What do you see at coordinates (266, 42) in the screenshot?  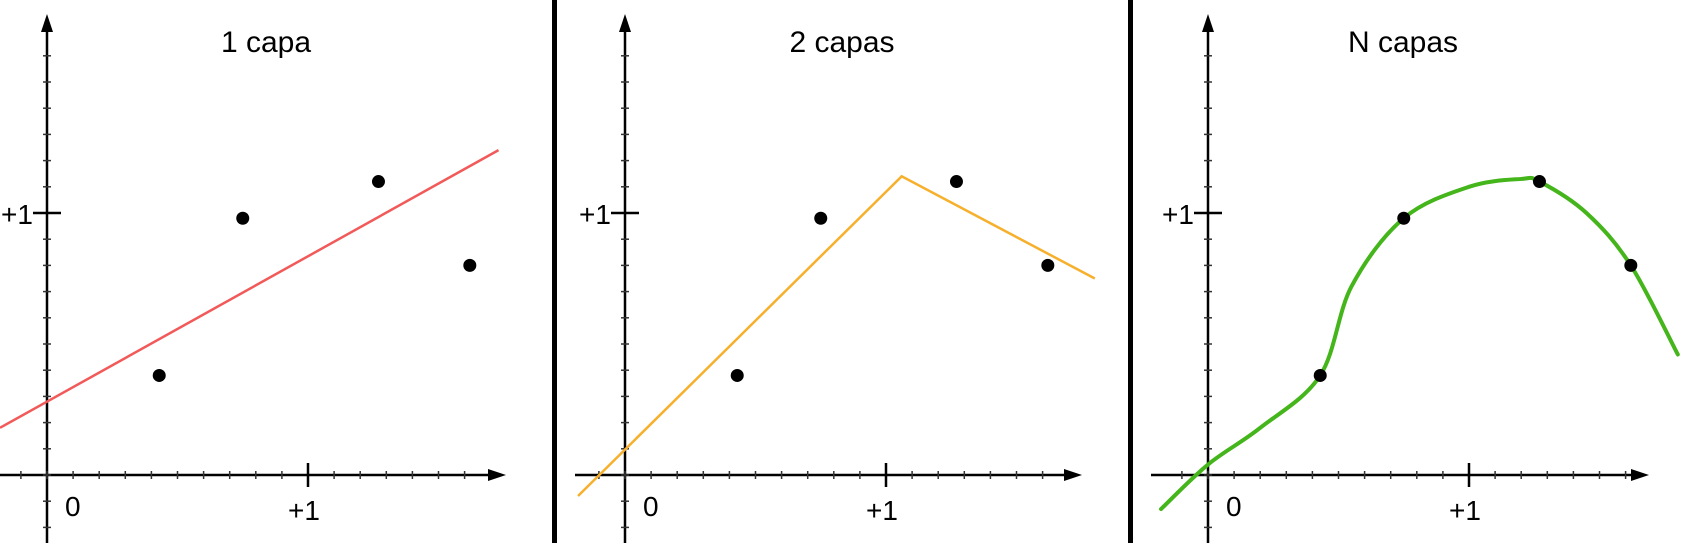 I see `panel-title: 1 capa` at bounding box center [266, 42].